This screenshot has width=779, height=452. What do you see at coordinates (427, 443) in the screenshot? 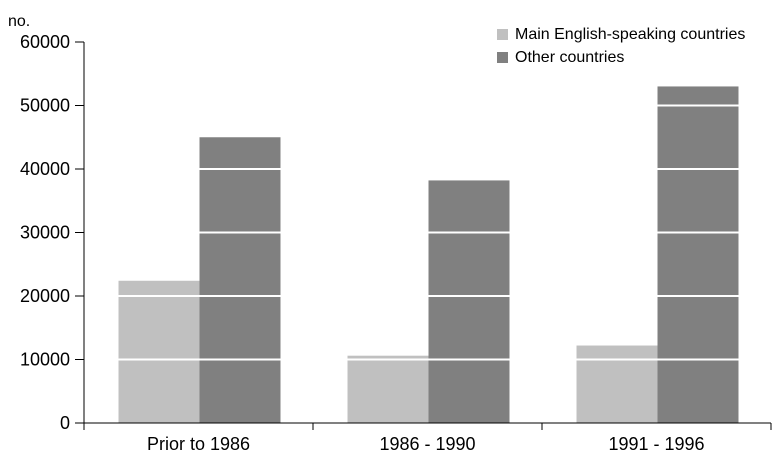
I see `x-category-label: 1986 - 1990` at bounding box center [427, 443].